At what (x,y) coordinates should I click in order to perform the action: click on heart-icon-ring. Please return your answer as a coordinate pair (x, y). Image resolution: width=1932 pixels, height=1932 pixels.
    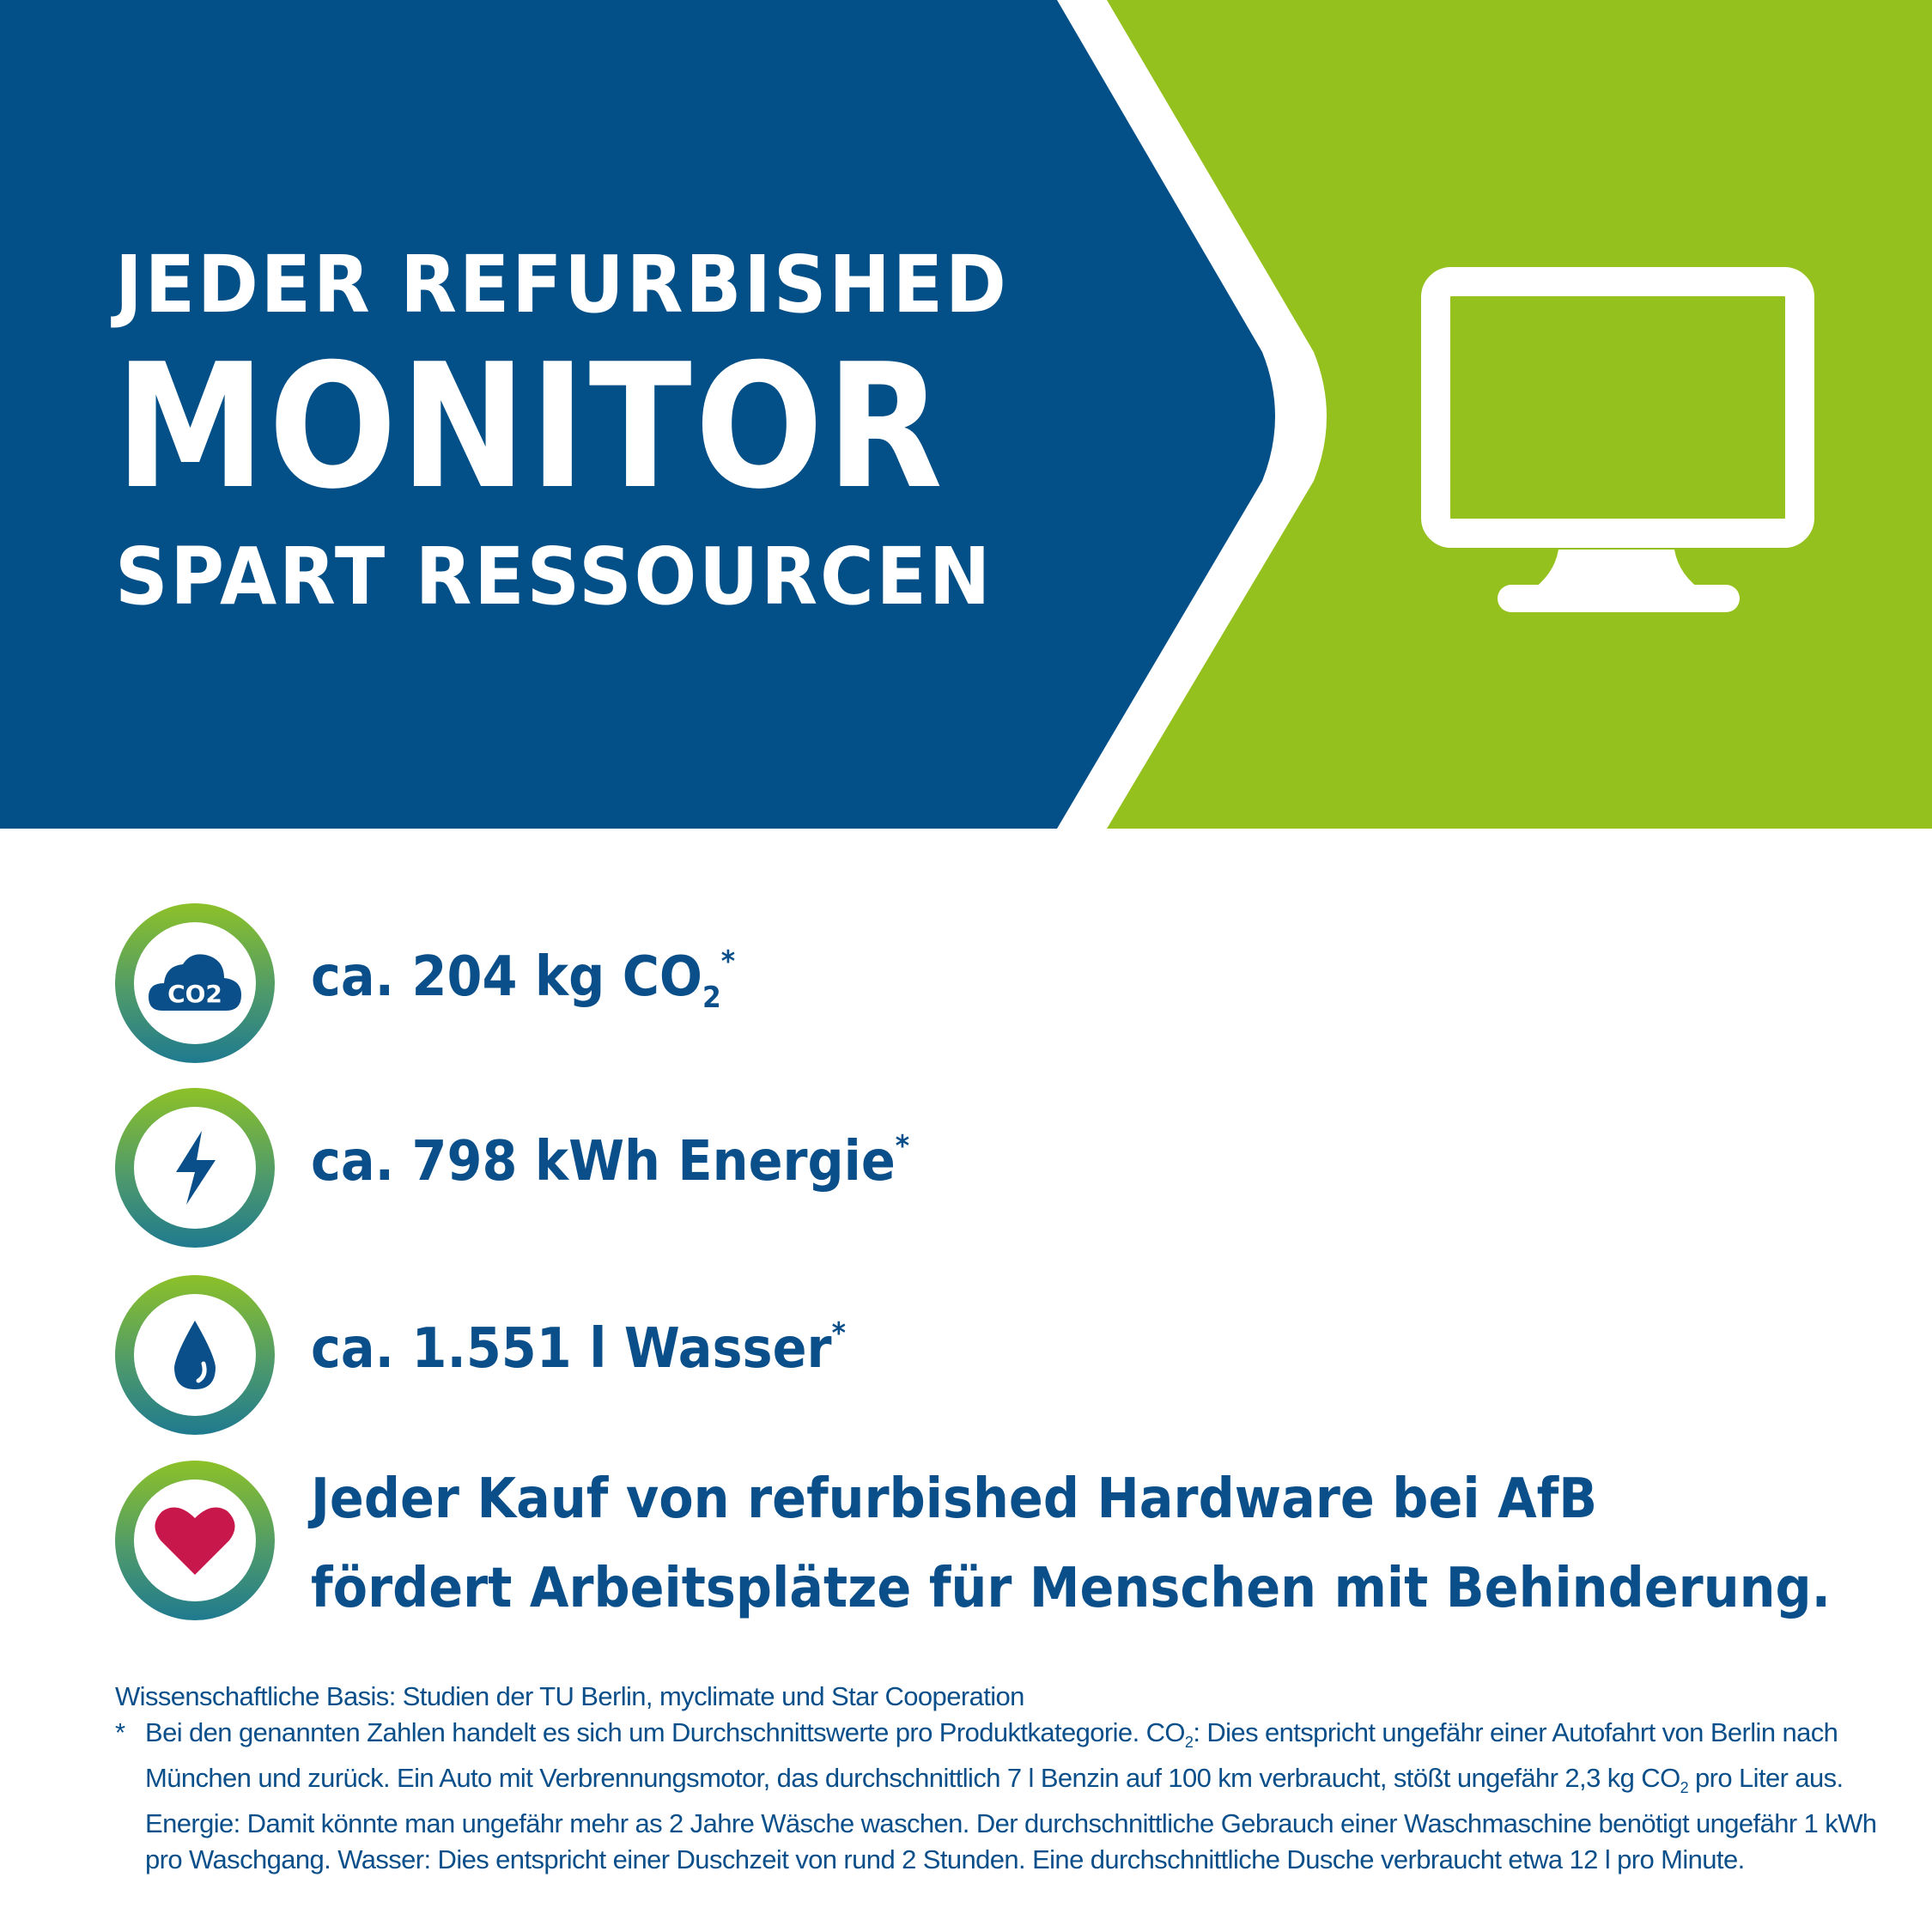
    Looking at the image, I should click on (195, 1540).